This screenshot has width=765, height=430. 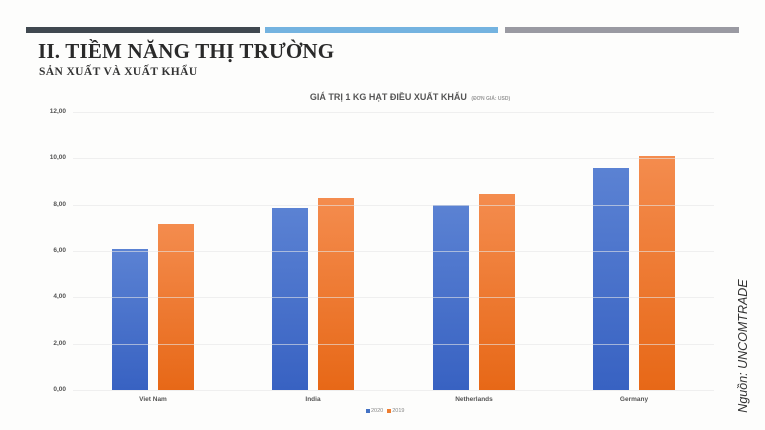 What do you see at coordinates (634, 399) in the screenshot?
I see `x-category-label: Germany` at bounding box center [634, 399].